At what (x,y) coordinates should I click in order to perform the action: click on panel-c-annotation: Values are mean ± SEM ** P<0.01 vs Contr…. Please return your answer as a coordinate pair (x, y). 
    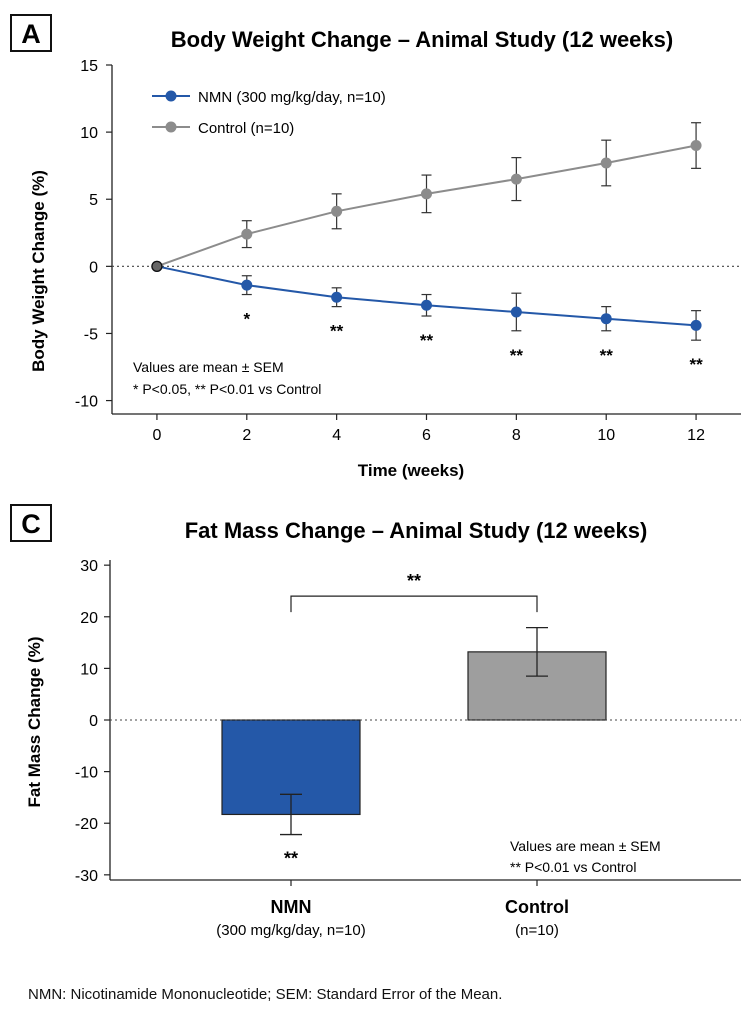
    Looking at the image, I should click on (585, 856).